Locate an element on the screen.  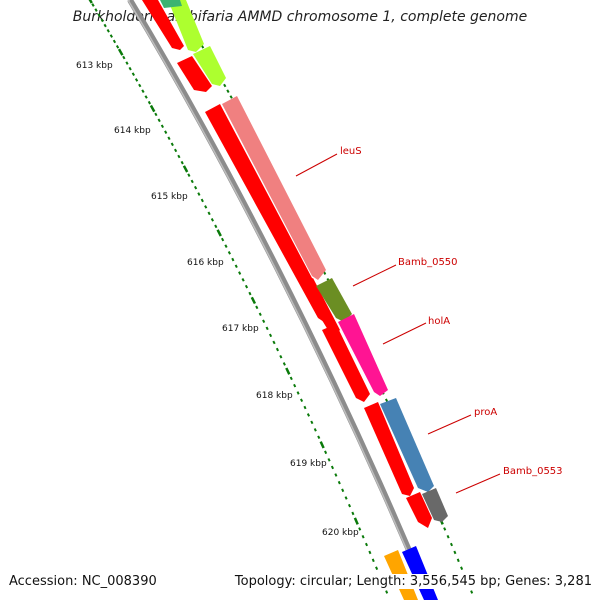
gene-feature-holA is located at coordinates (363, 355).